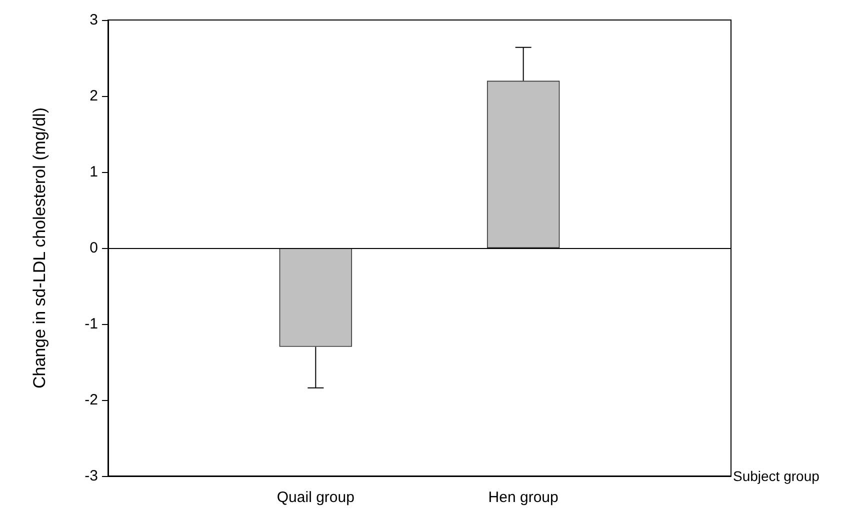 This screenshot has width=841, height=509. Describe the element at coordinates (91, 324) in the screenshot. I see `y-tick-label: -1` at that location.